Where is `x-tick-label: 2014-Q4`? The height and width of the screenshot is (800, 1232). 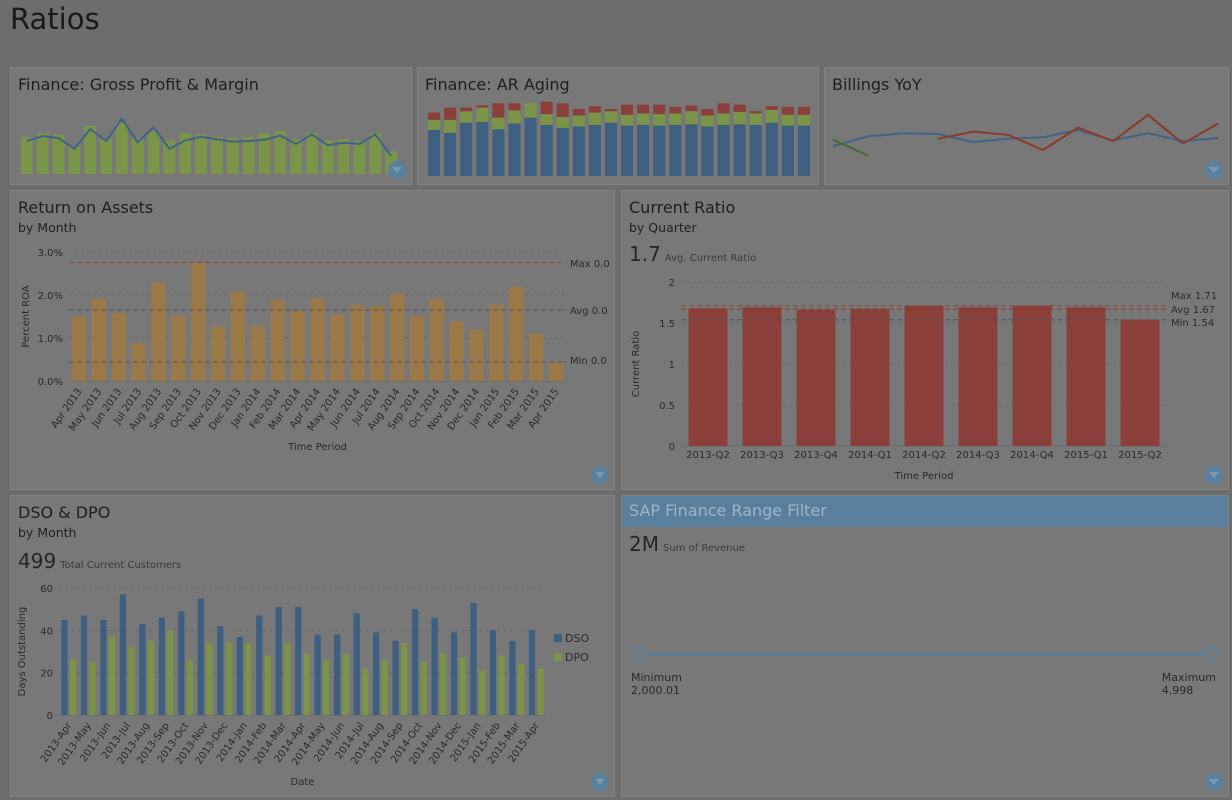
x-tick-label: 2014-Q4 is located at coordinates (1032, 455).